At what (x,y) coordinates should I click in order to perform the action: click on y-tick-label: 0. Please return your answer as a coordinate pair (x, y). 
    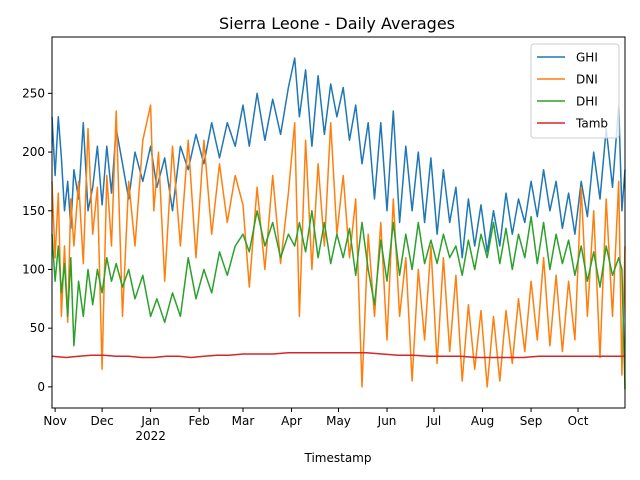
    Looking at the image, I should click on (41, 387).